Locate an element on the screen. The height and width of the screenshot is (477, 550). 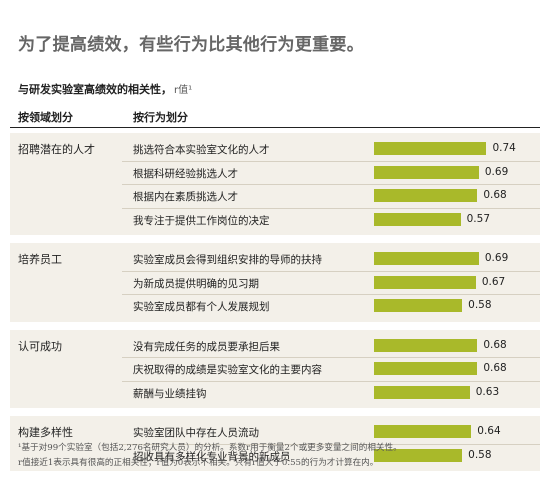
column-header-domain: 按领域划分 is located at coordinates (45, 117).